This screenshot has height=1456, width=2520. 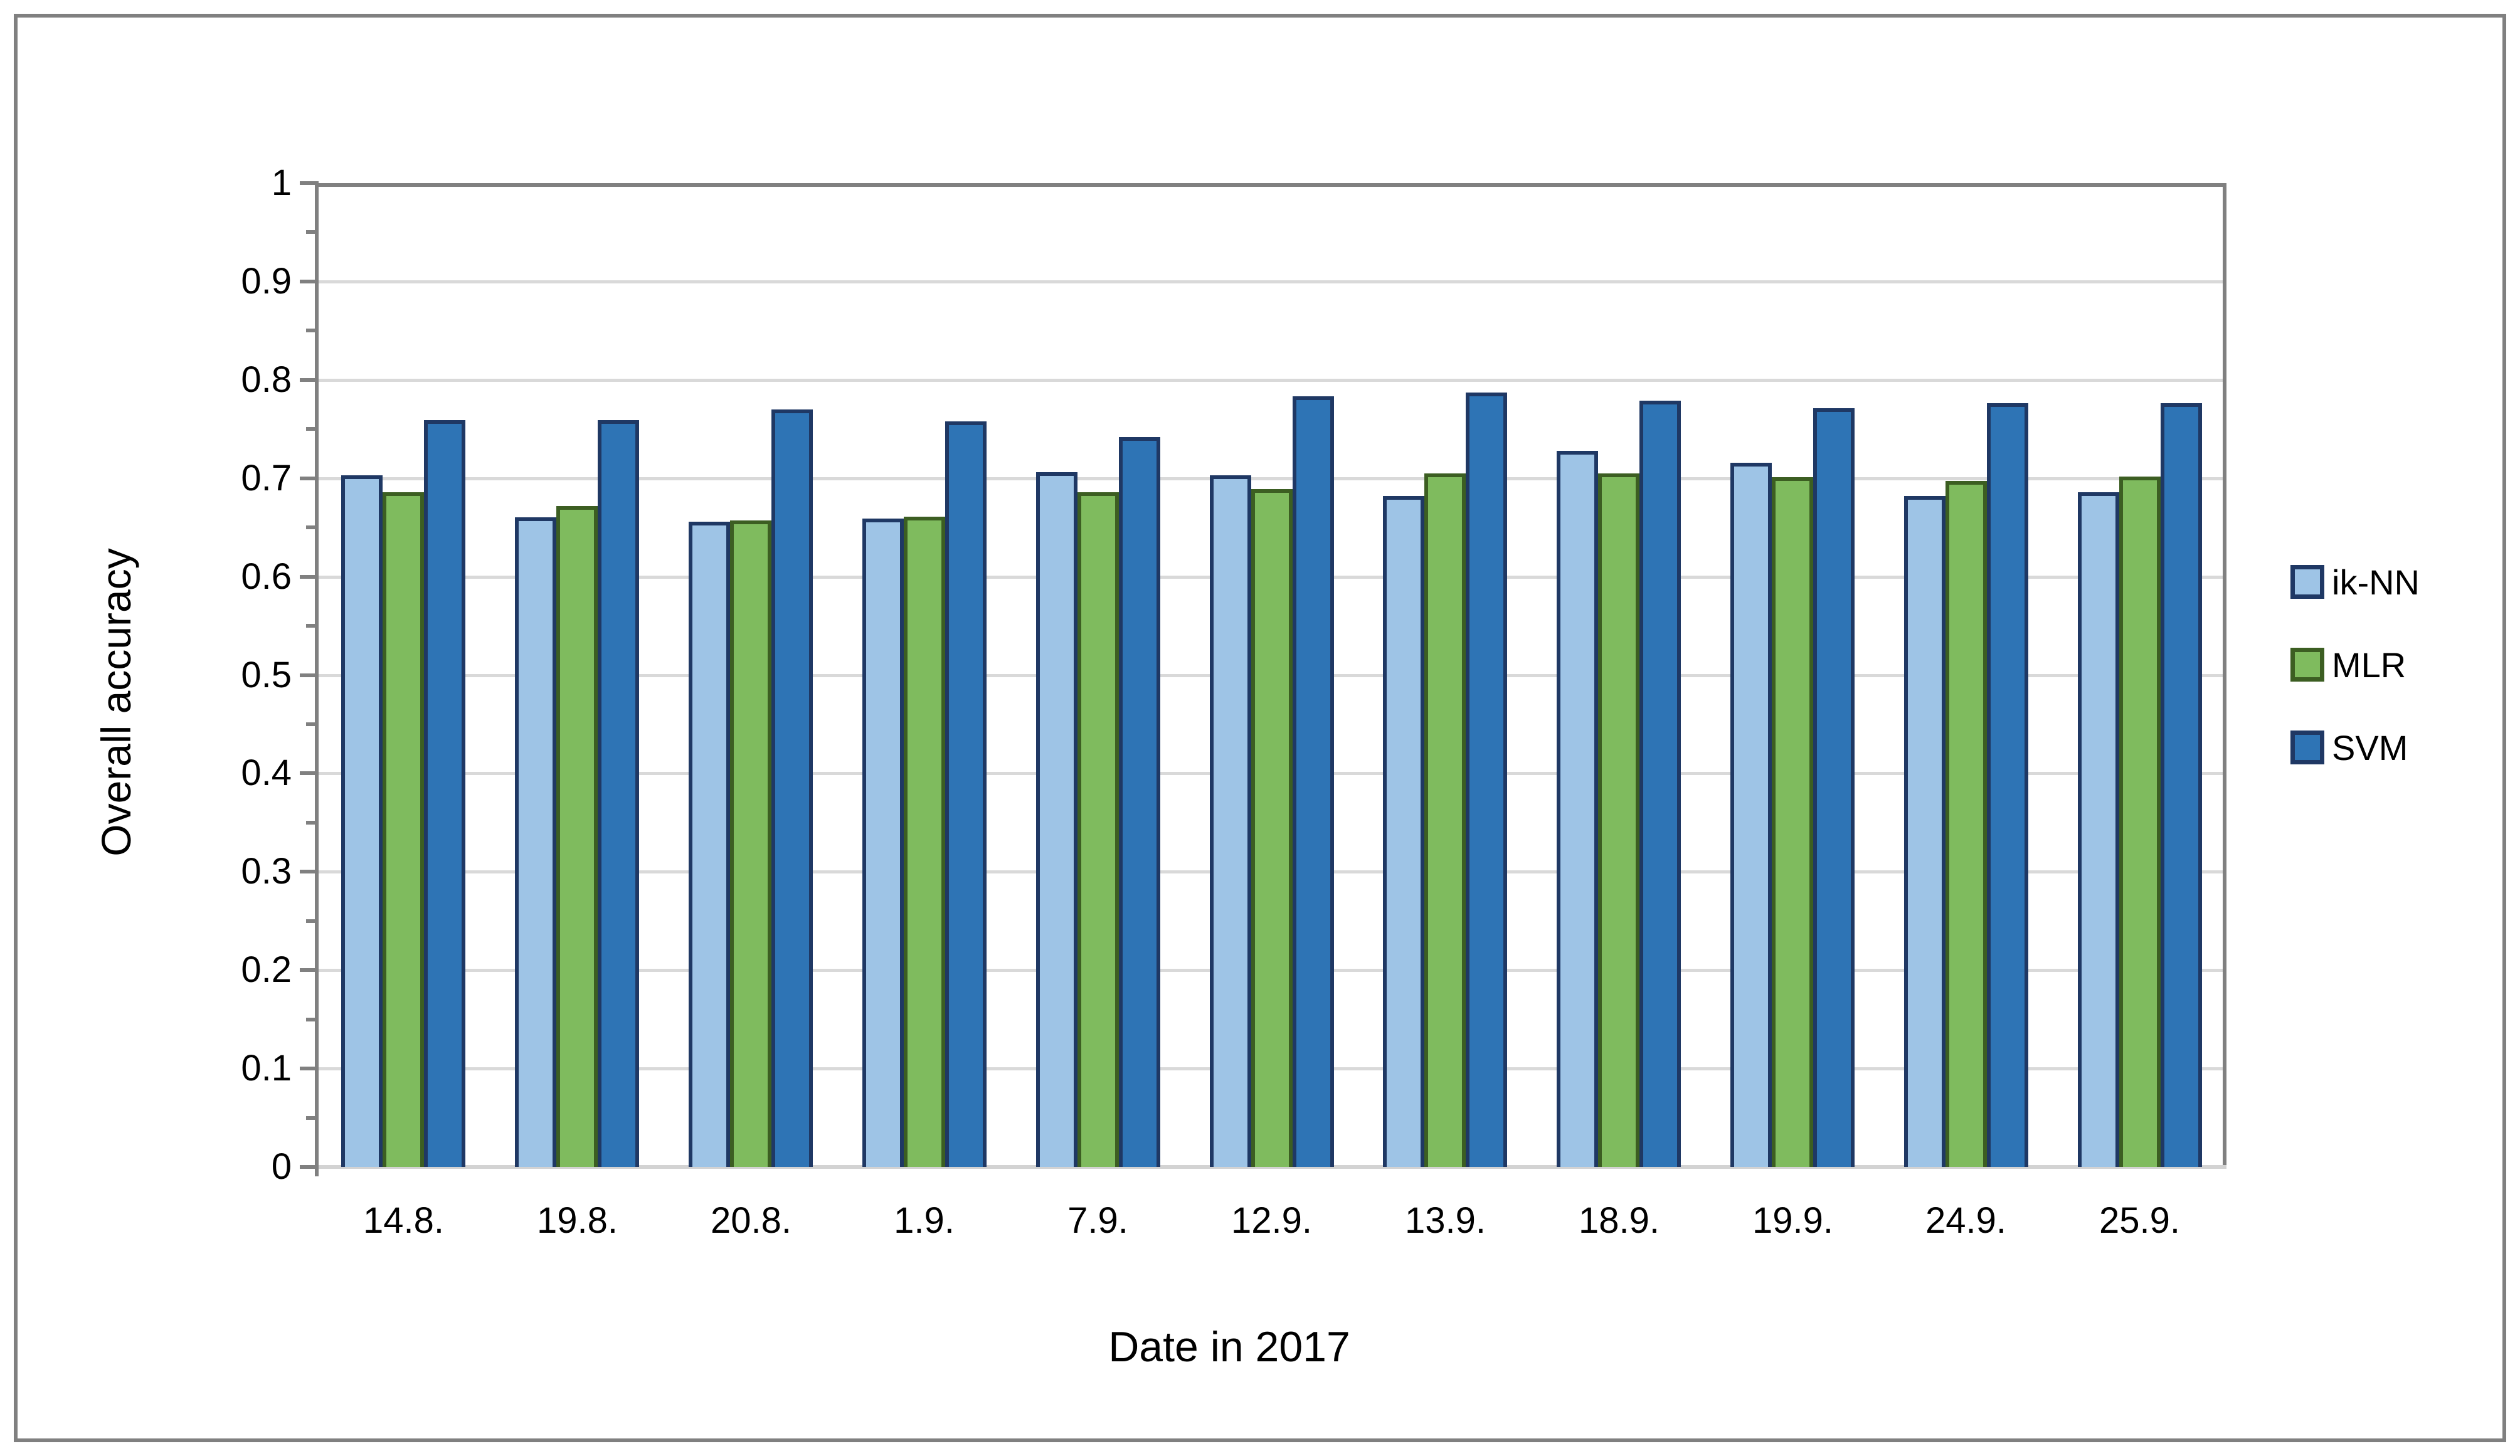 I want to click on x-axis-title: Date in 2017, so click(x=1229, y=1347).